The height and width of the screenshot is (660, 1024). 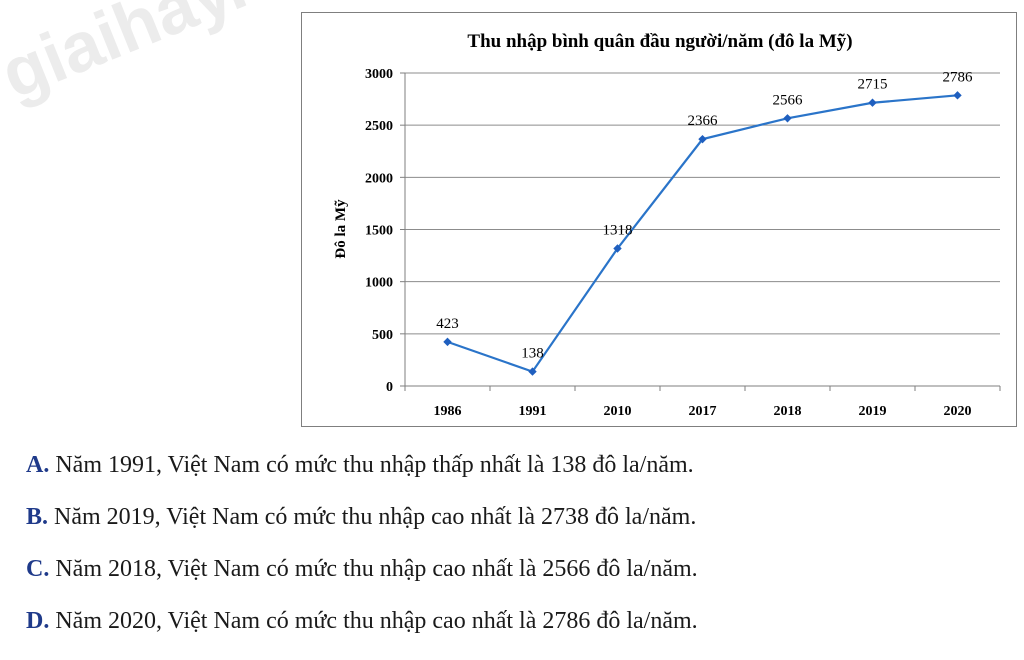 What do you see at coordinates (145, 57) in the screenshot?
I see `watermark-text: giaihay.c` at bounding box center [145, 57].